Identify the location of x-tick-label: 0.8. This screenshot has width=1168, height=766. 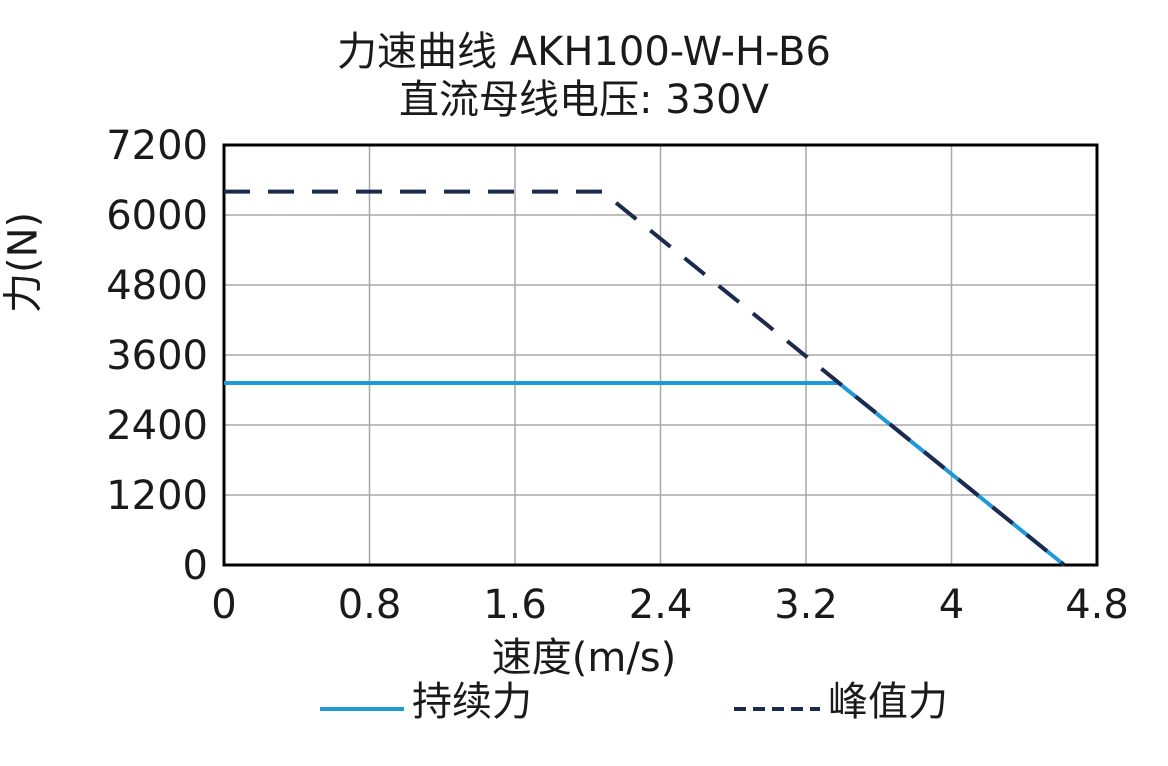
(370, 605).